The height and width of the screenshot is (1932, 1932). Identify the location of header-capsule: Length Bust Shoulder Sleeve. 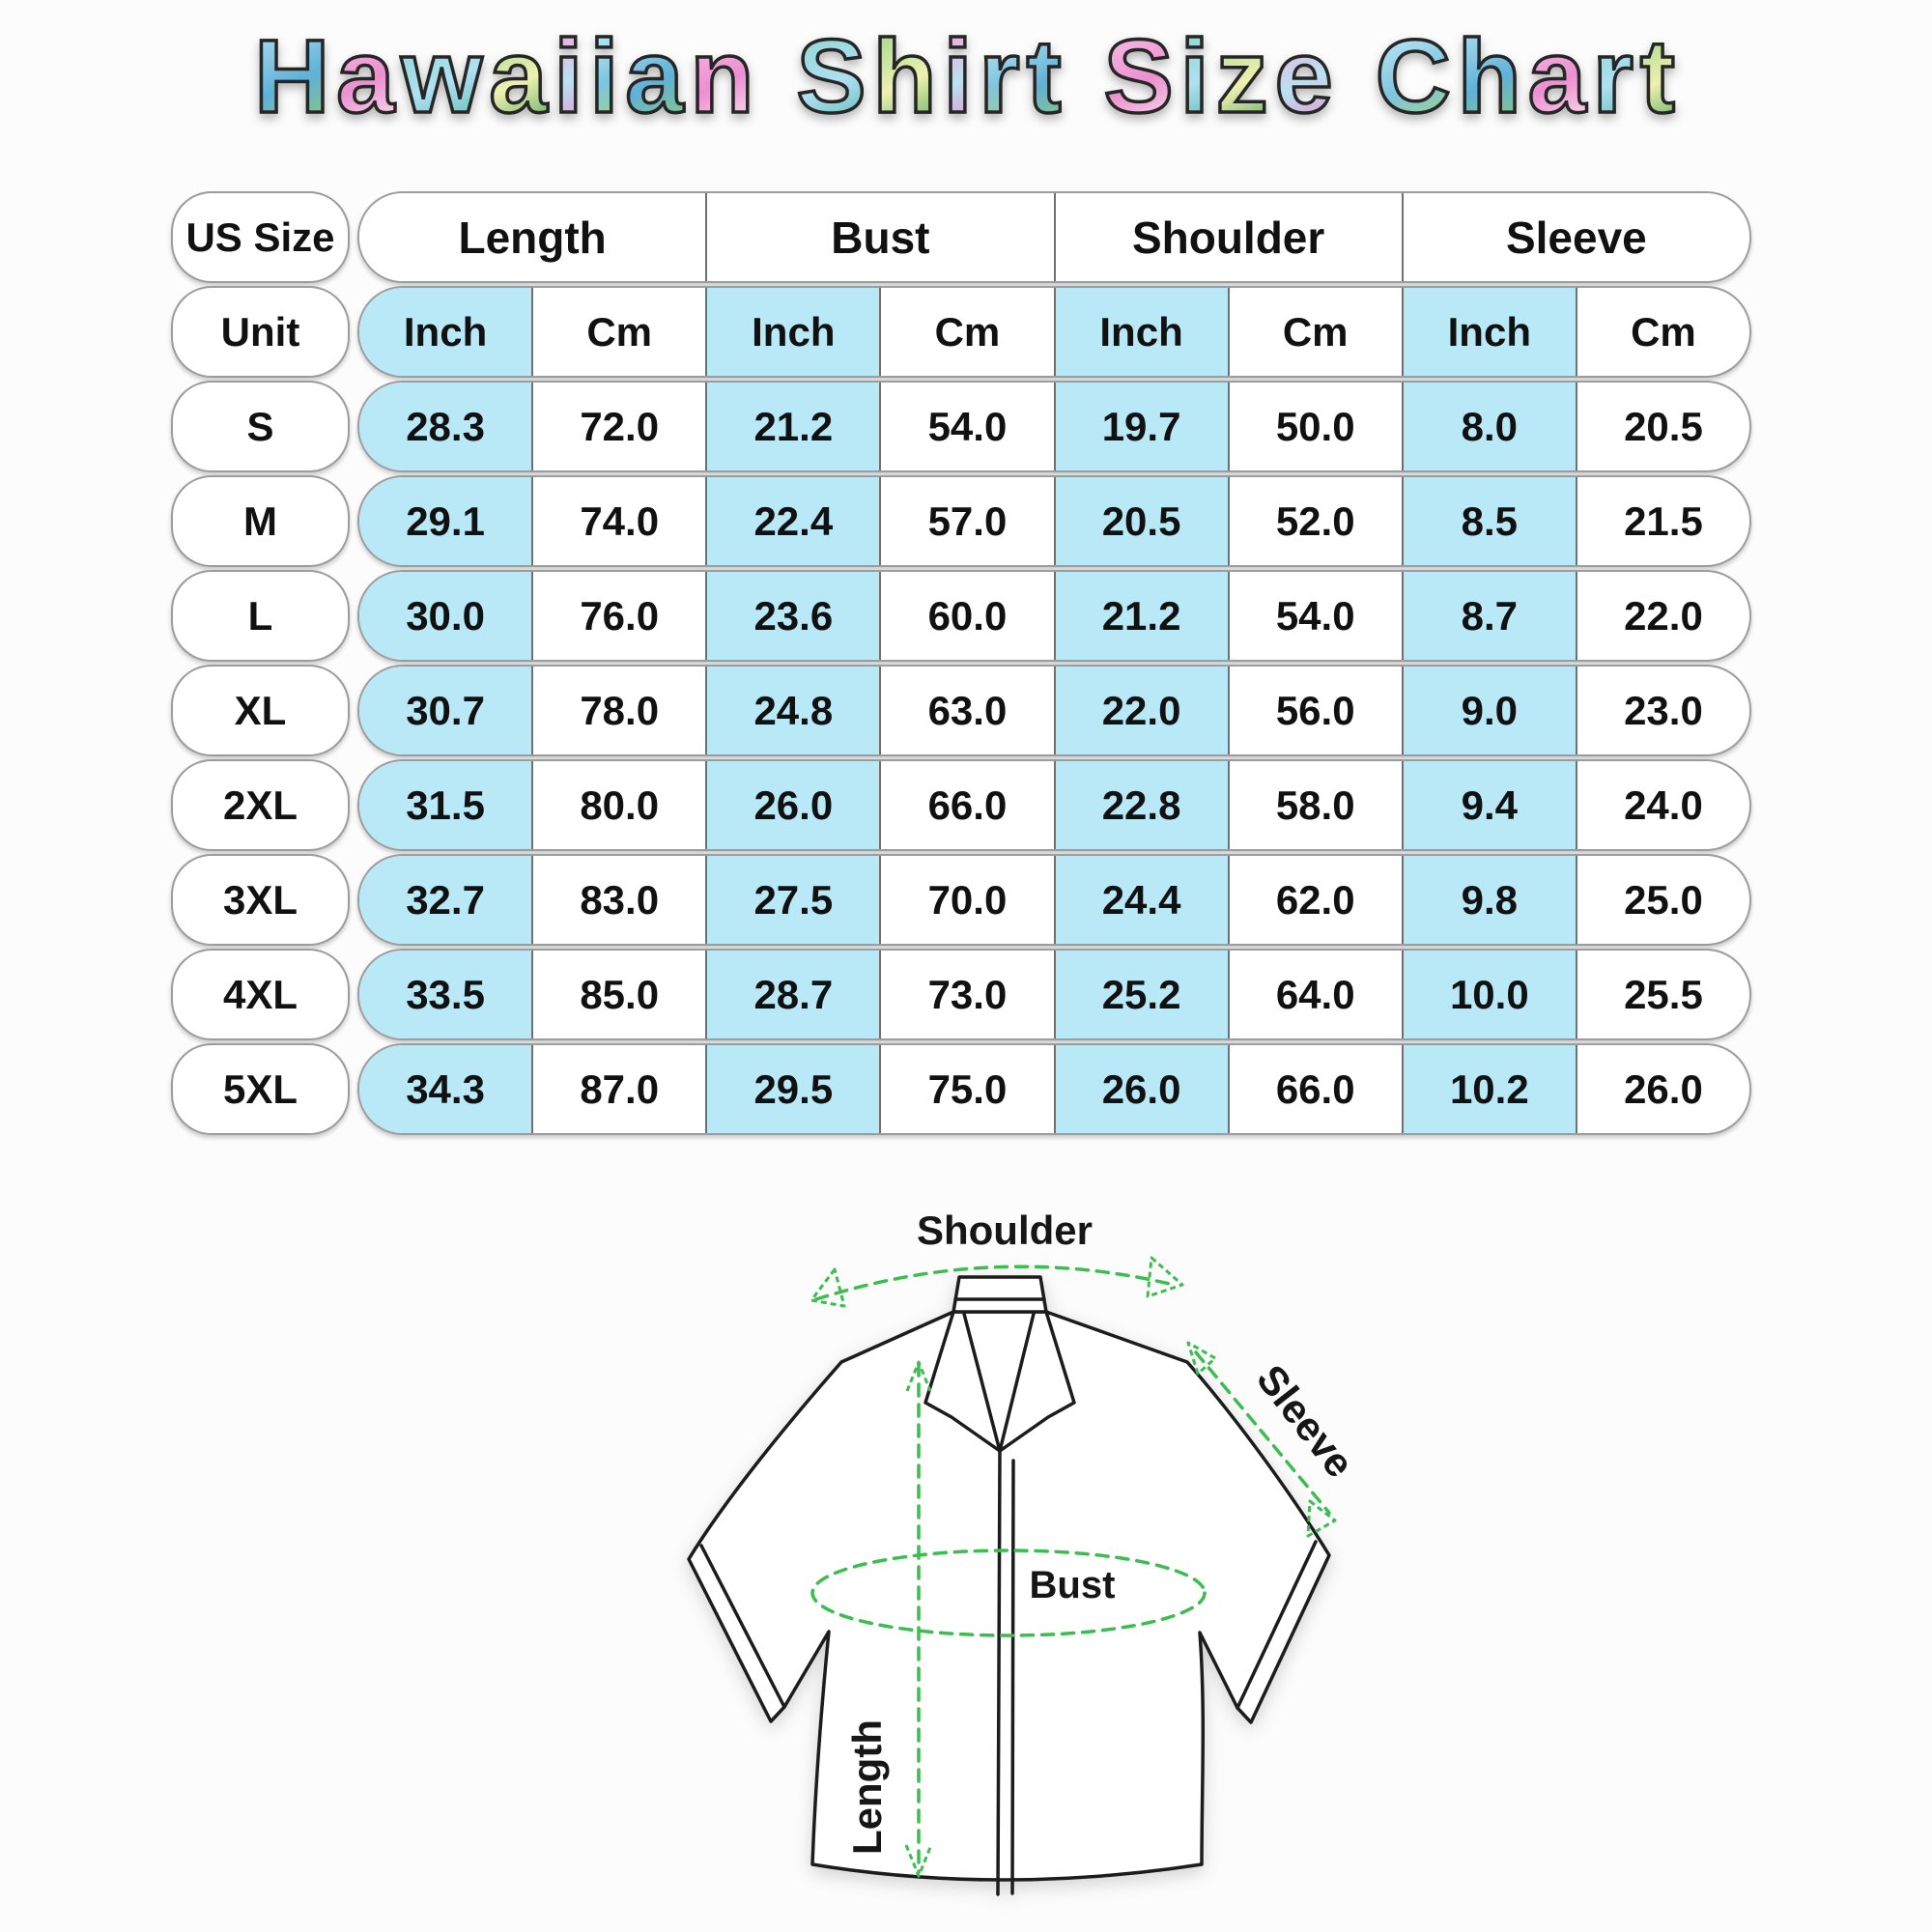
(1054, 237).